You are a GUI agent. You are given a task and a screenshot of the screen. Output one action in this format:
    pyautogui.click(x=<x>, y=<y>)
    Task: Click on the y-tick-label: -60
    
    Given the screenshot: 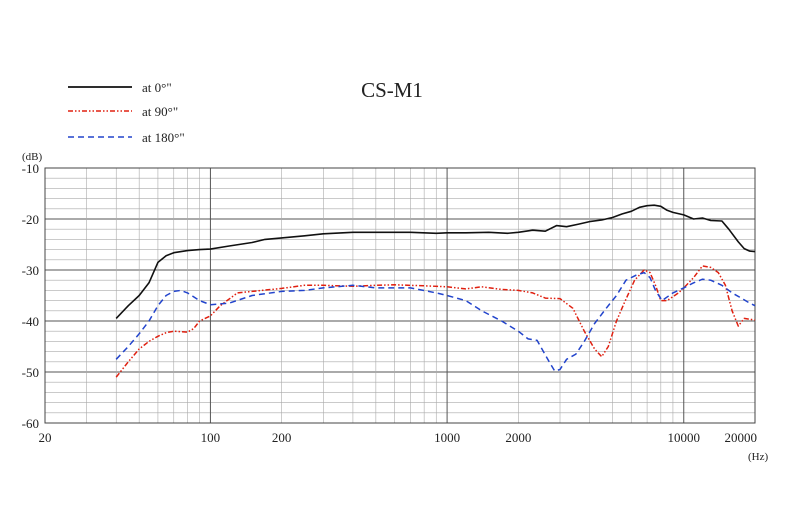 What is the action you would take?
    pyautogui.click(x=30, y=423)
    